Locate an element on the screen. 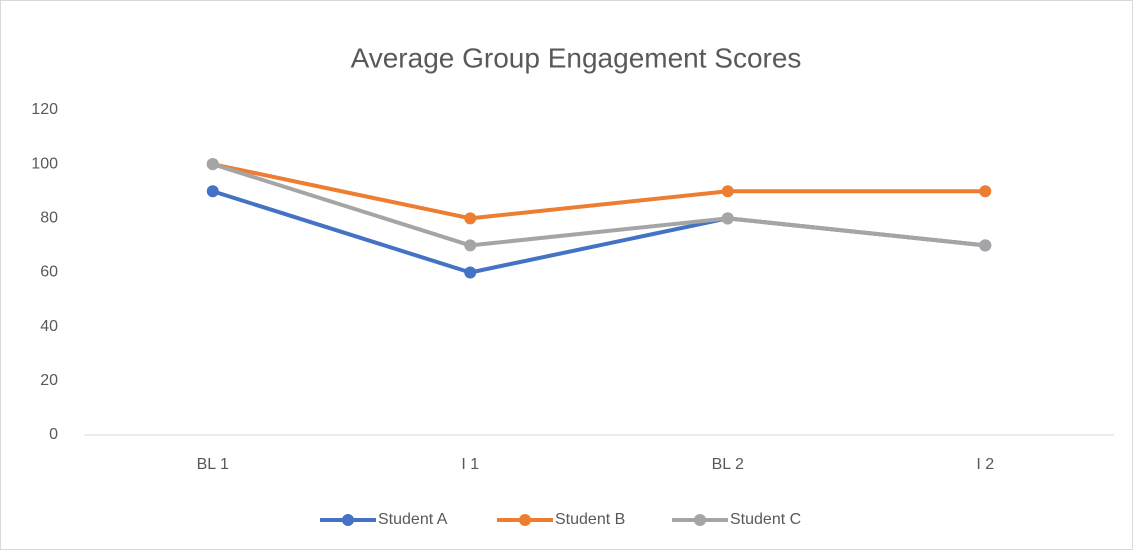 The image size is (1133, 550). y-tick-label: 60 is located at coordinates (49, 272).